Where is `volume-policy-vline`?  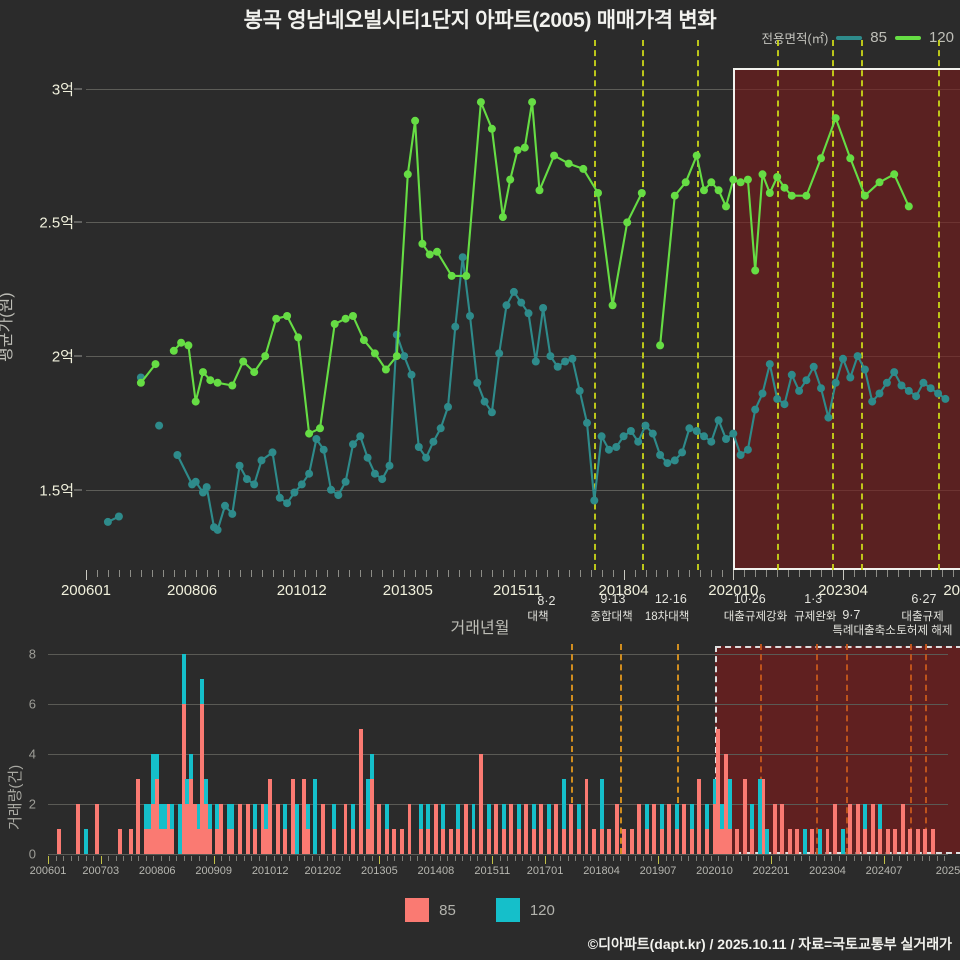 volume-policy-vline is located at coordinates (817, 749).